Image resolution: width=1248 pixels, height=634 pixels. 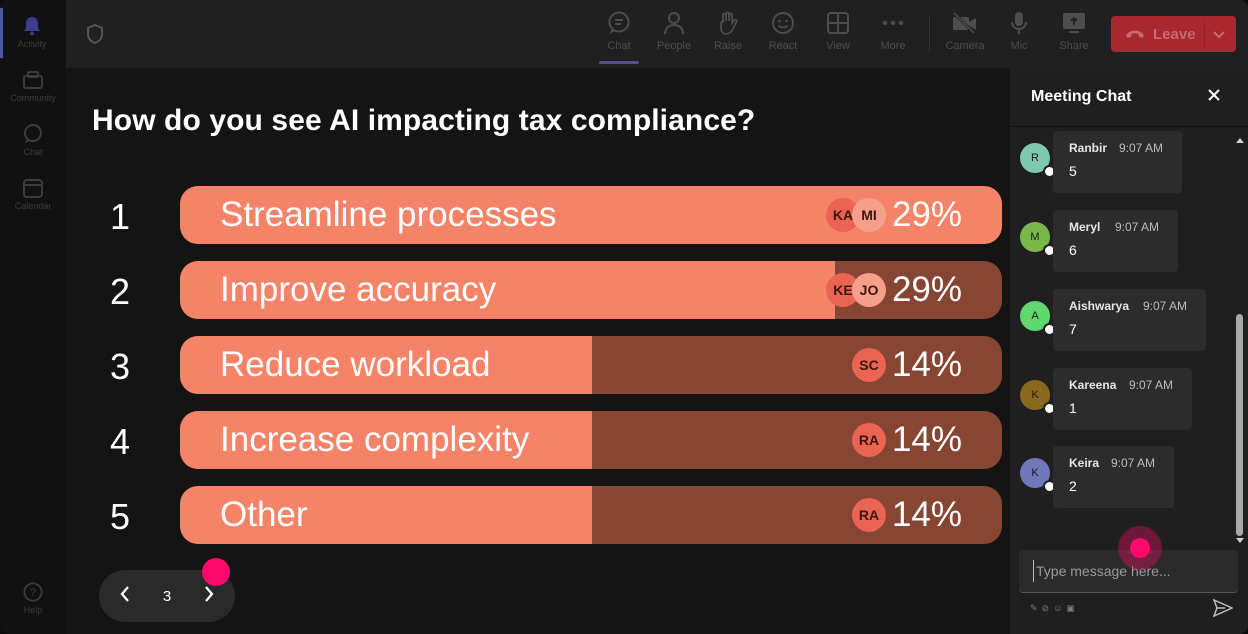 What do you see at coordinates (33, 188) in the screenshot?
I see `calendar-icon` at bounding box center [33, 188].